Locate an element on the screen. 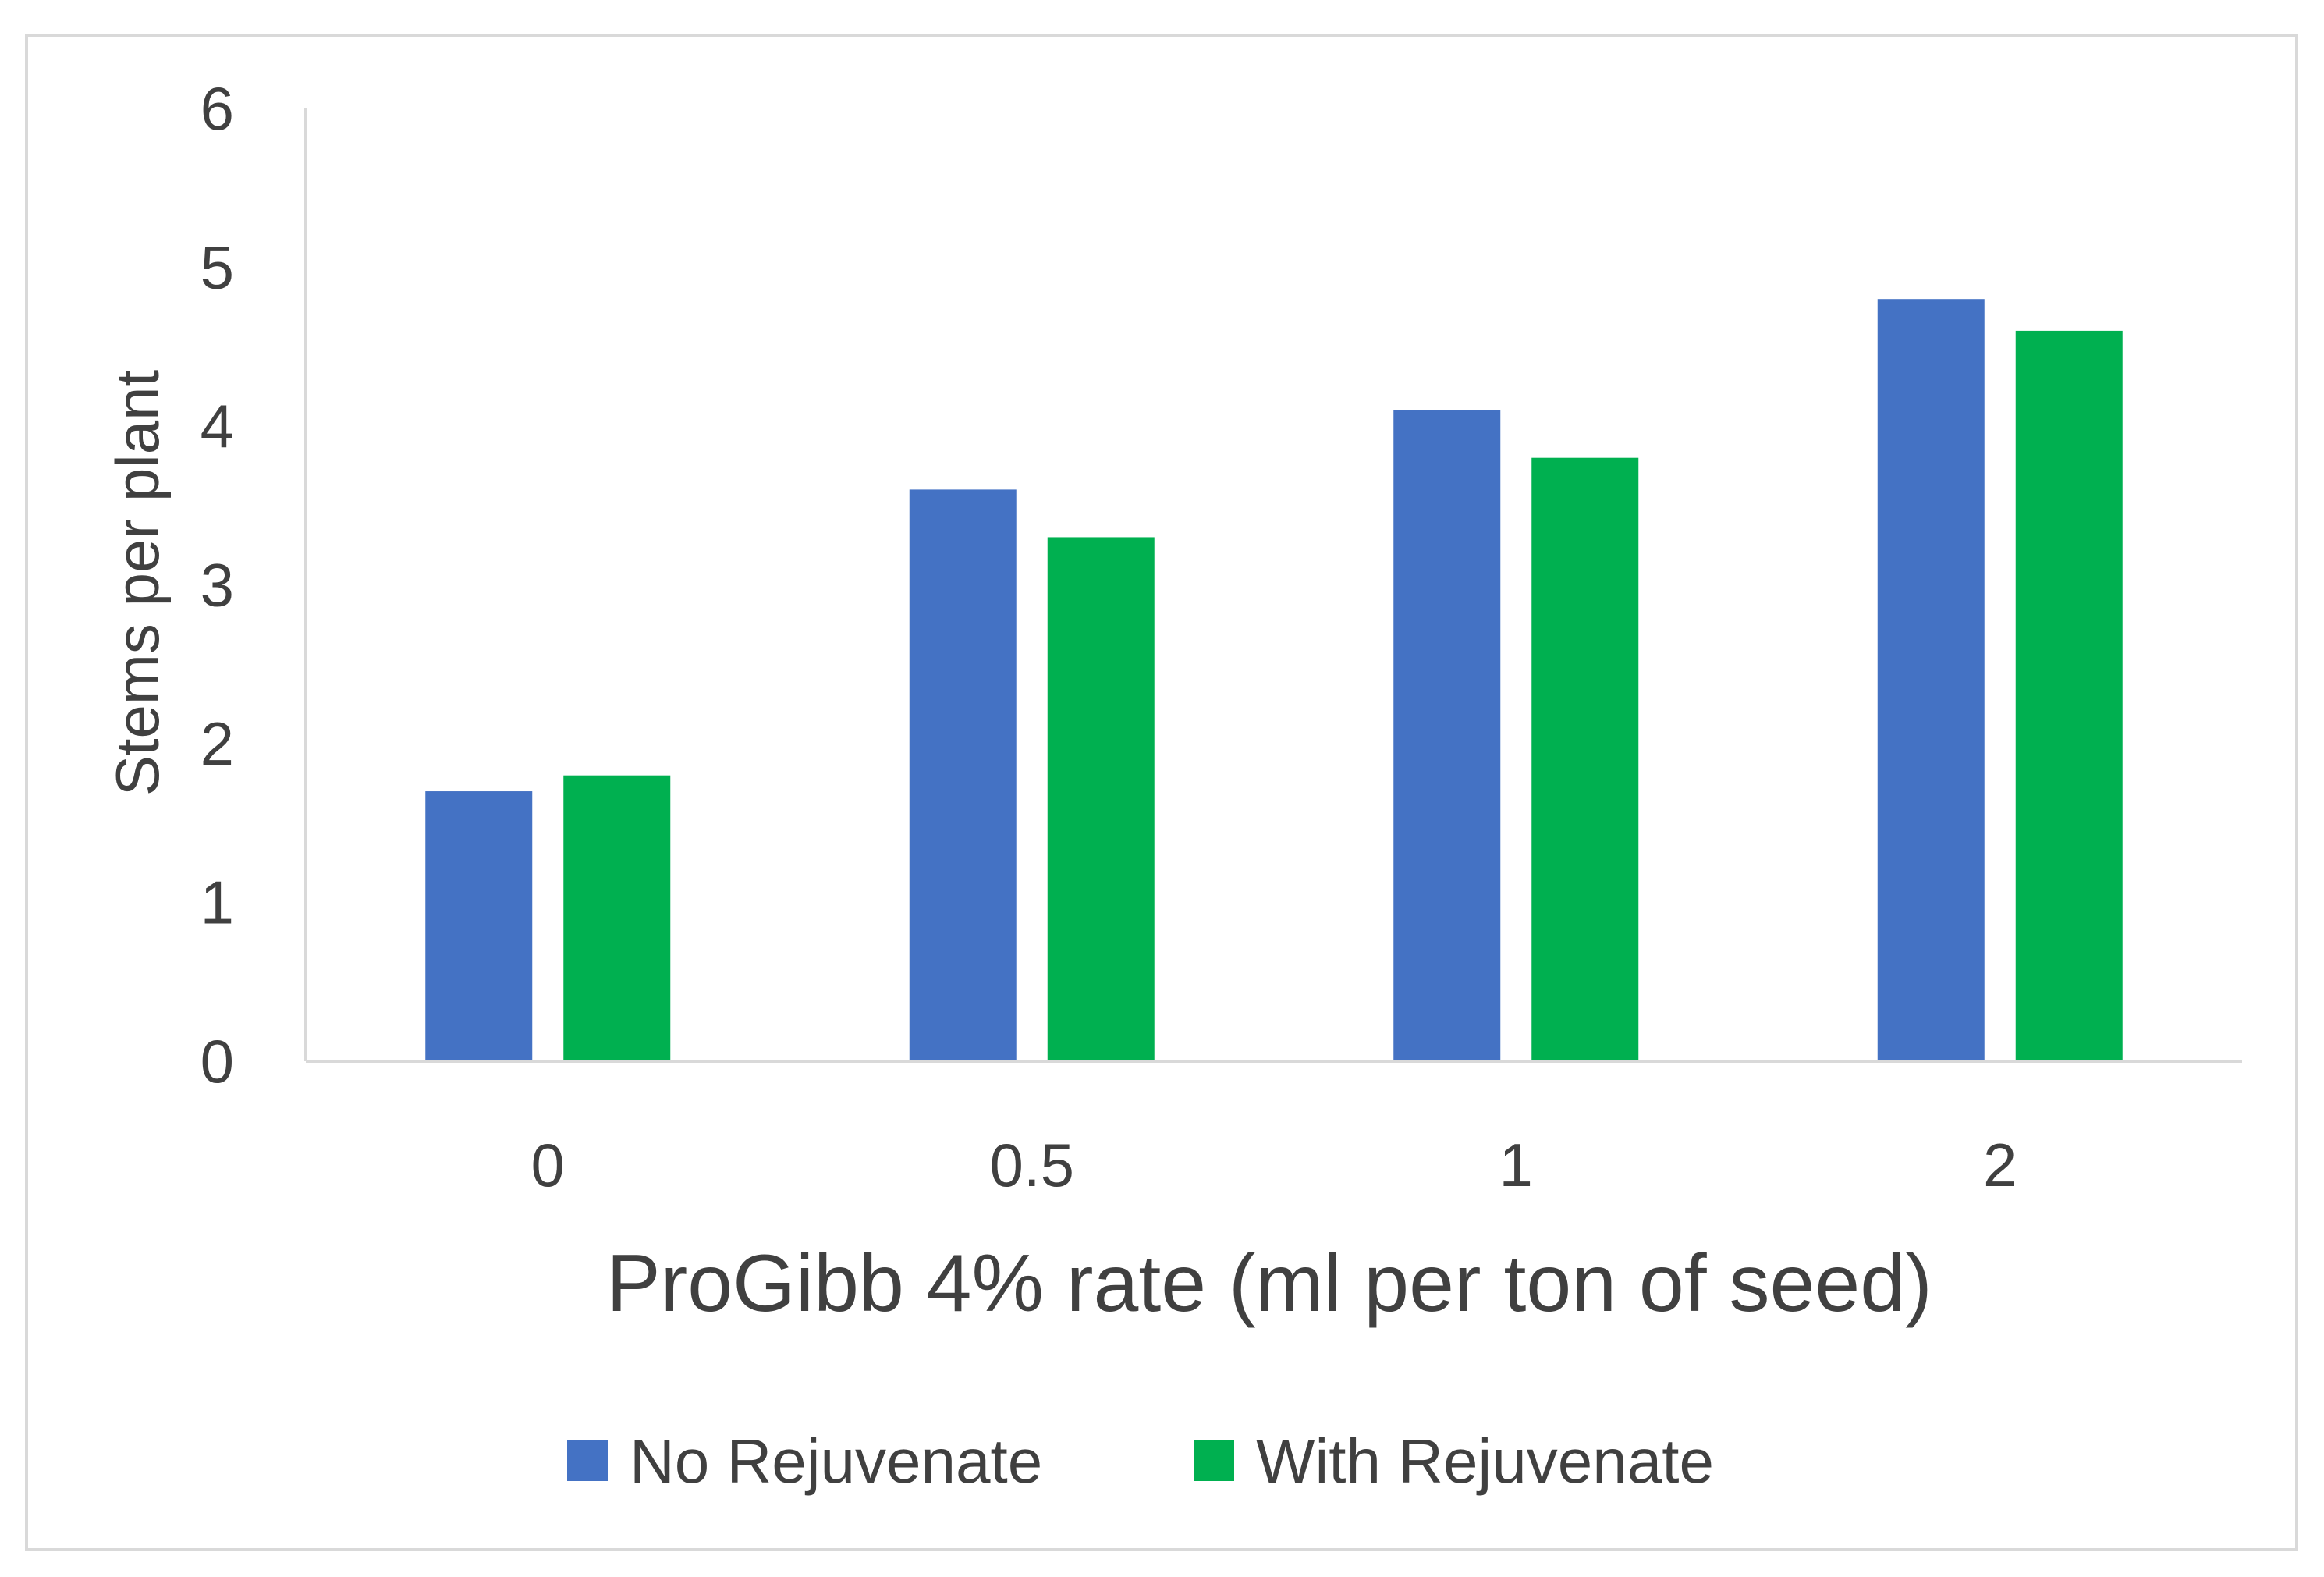 The width and height of the screenshot is (2324, 1577). y-tick-label: 6 is located at coordinates (217, 108).